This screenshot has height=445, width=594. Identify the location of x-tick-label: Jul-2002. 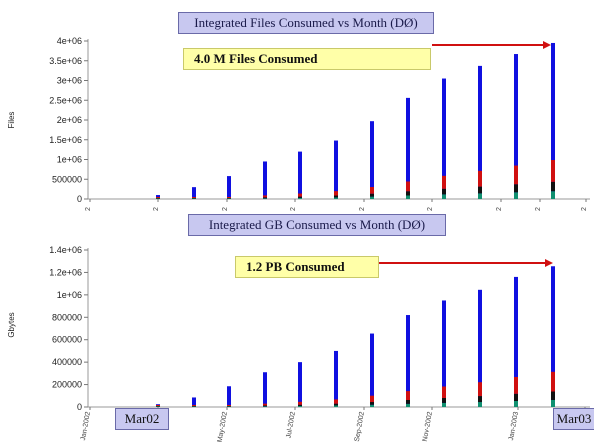
(291, 425).